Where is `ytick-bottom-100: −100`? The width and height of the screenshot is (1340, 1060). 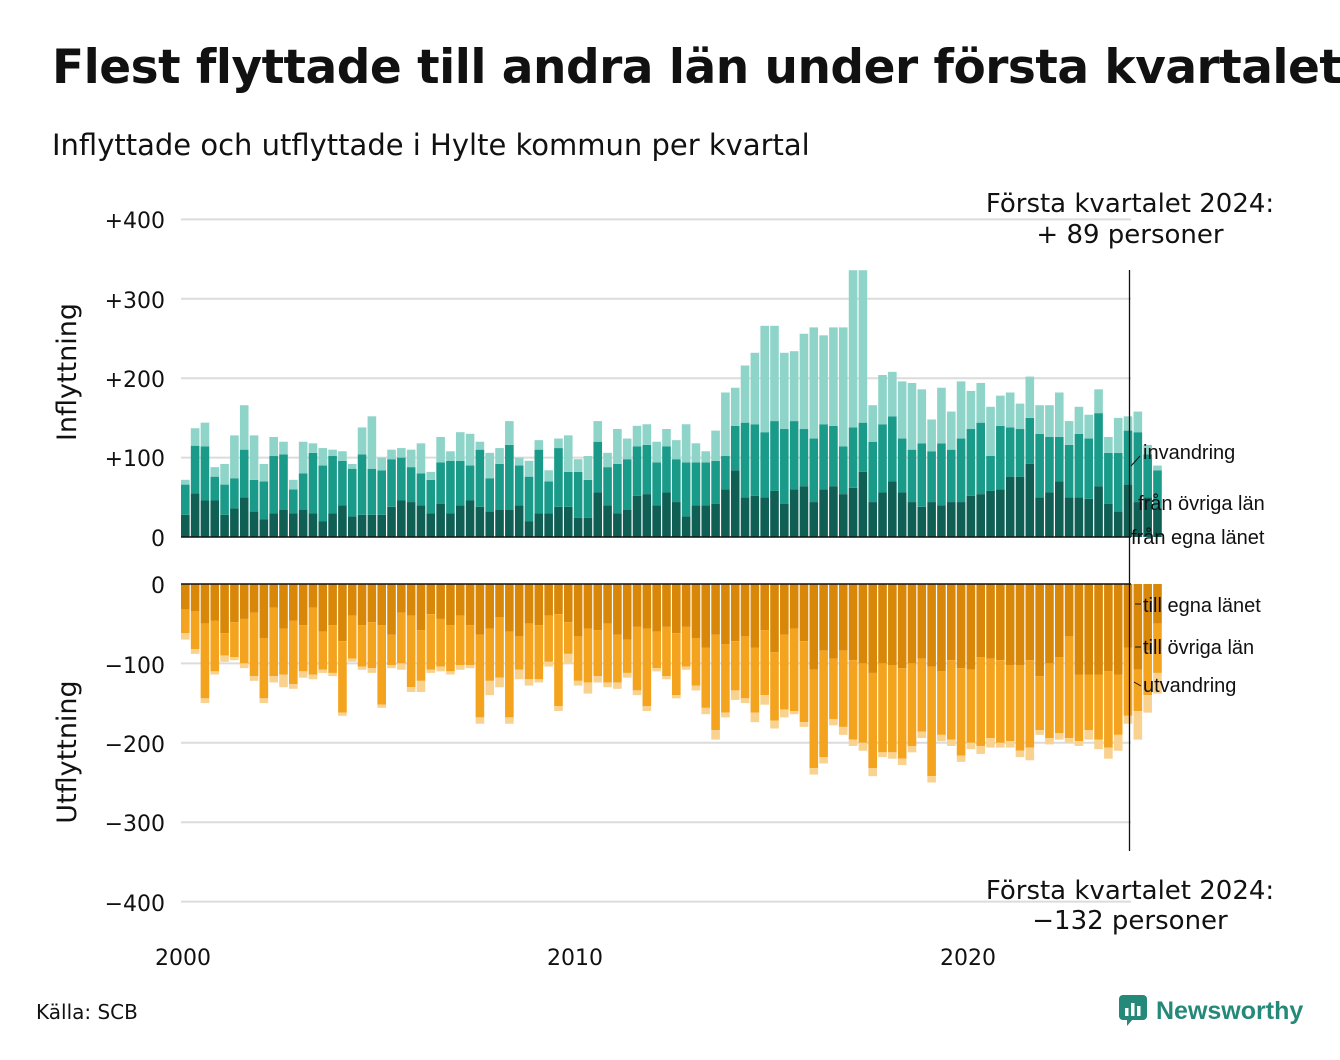
ytick-bottom-100: −100 is located at coordinates (135, 666).